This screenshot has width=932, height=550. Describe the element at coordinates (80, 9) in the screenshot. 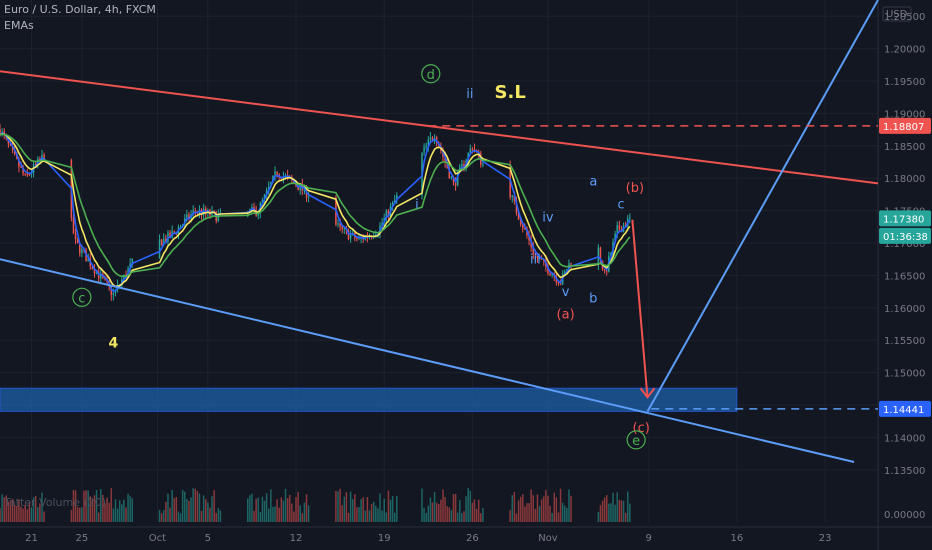

I see `symbol-title: Euro / U.S. Dollar, 4h, FXCM` at that location.